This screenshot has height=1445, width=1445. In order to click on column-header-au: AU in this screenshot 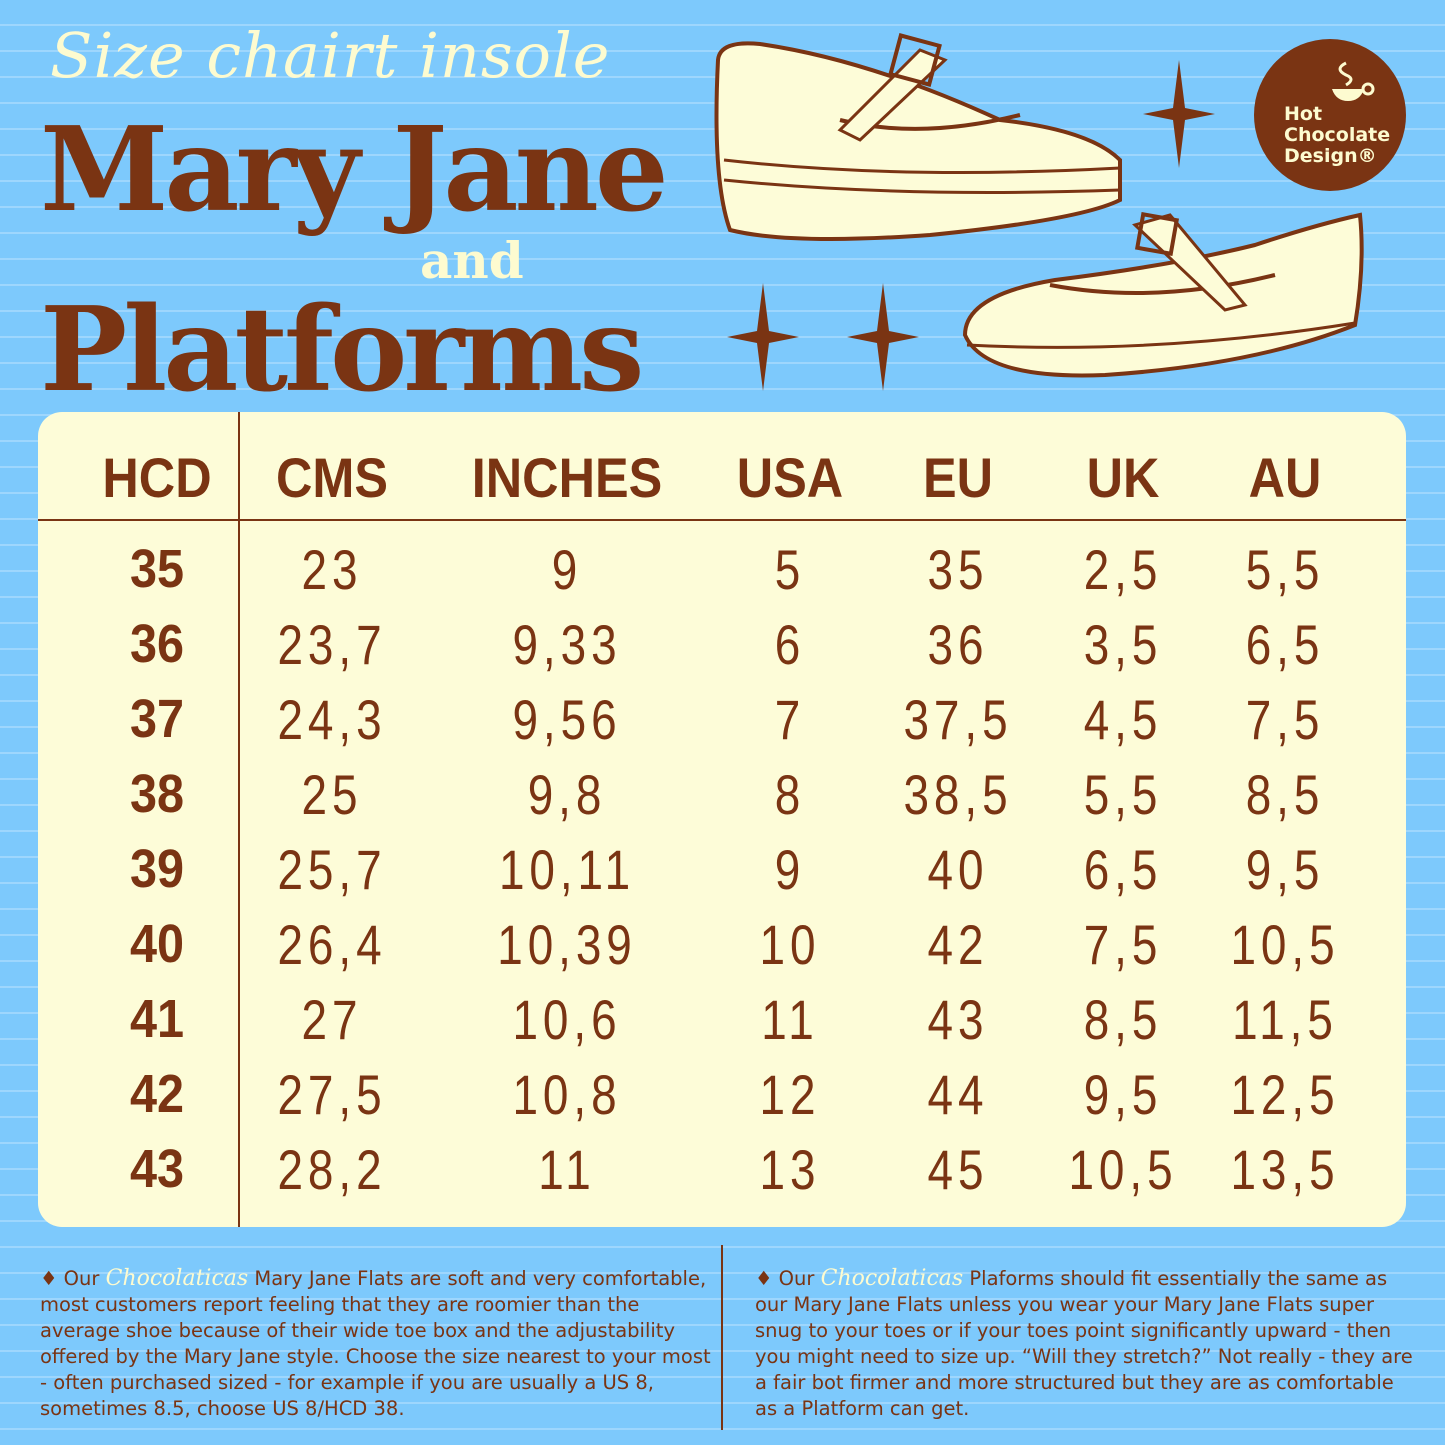, I will do `click(1285, 477)`.